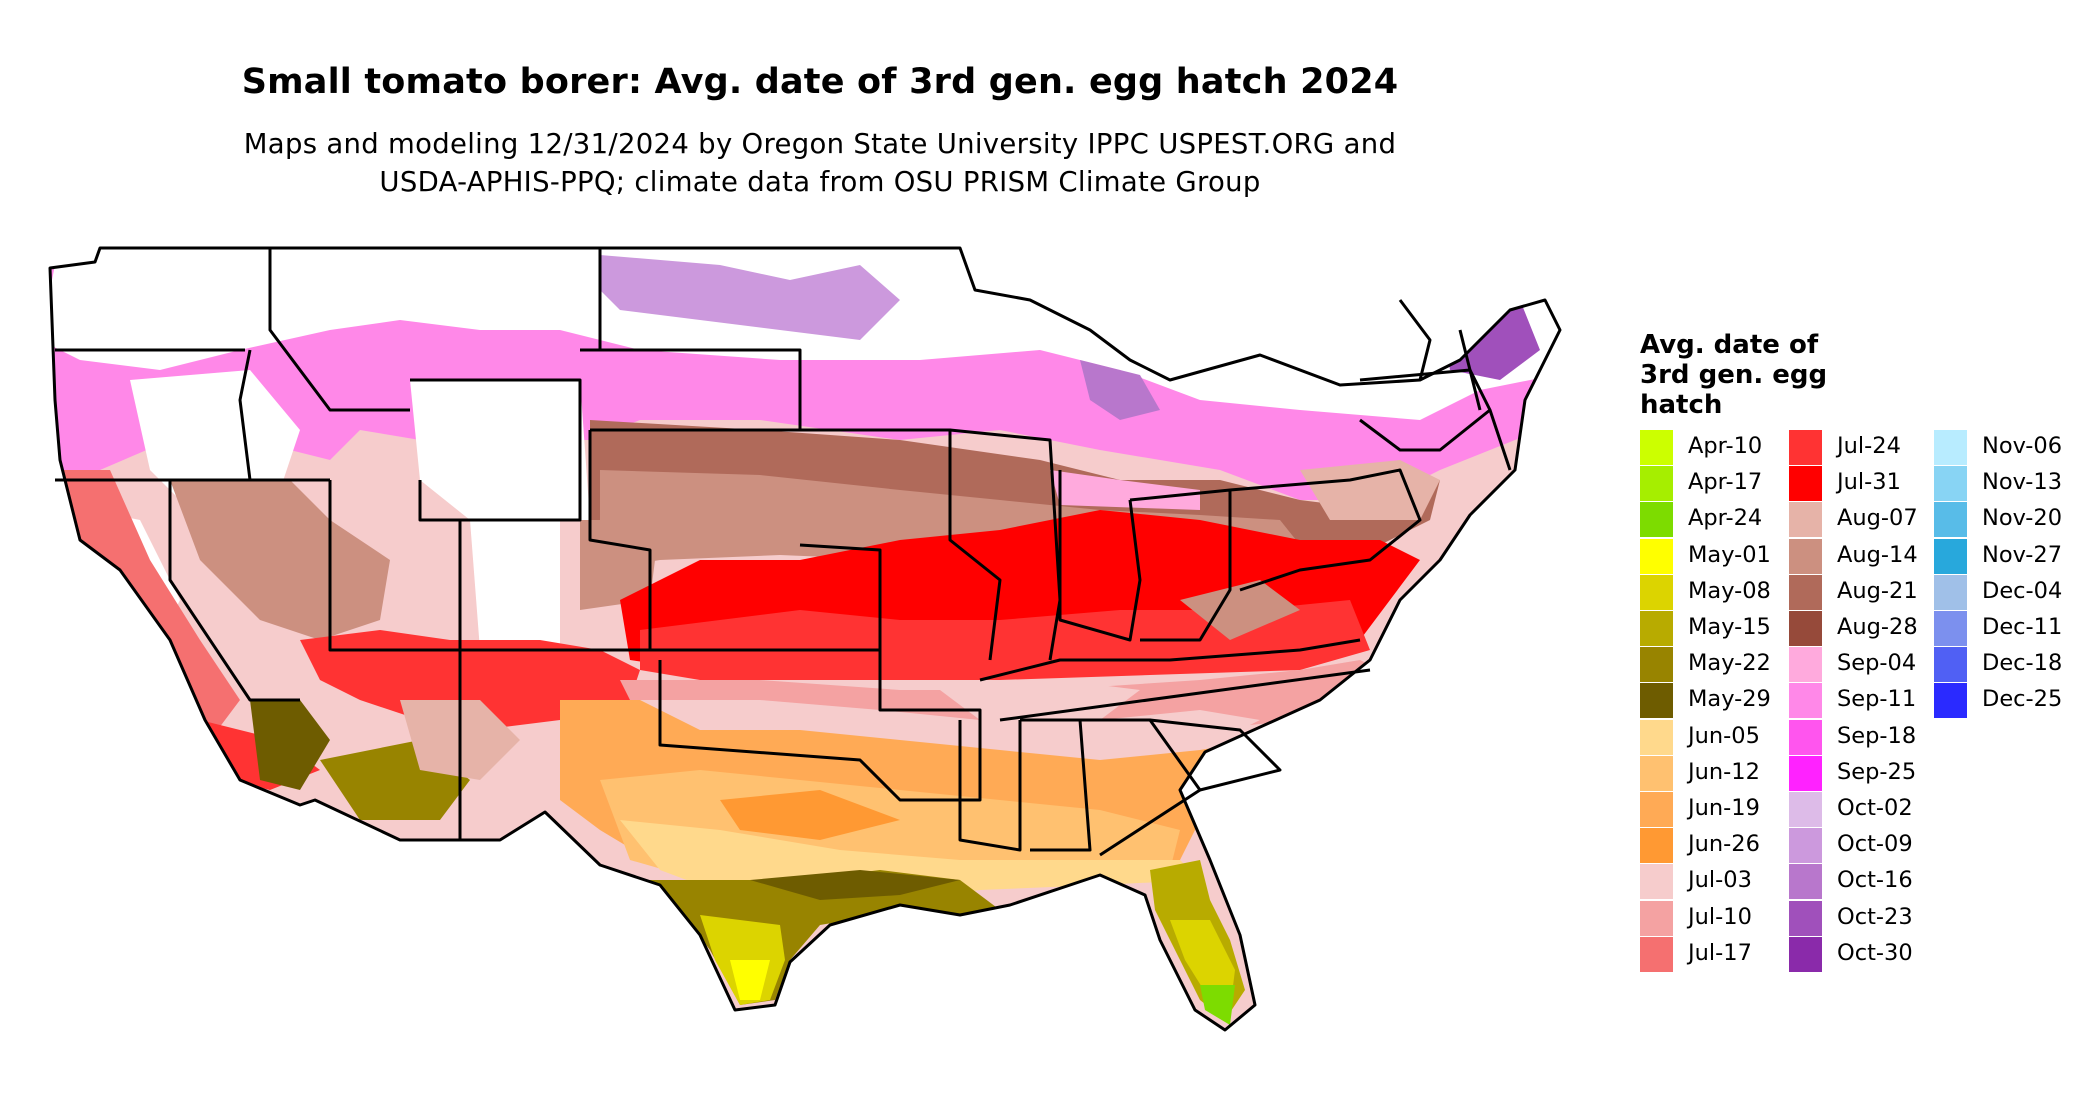 The image size is (2100, 1116). I want to click on legend-label: Oct-16, so click(1875, 880).